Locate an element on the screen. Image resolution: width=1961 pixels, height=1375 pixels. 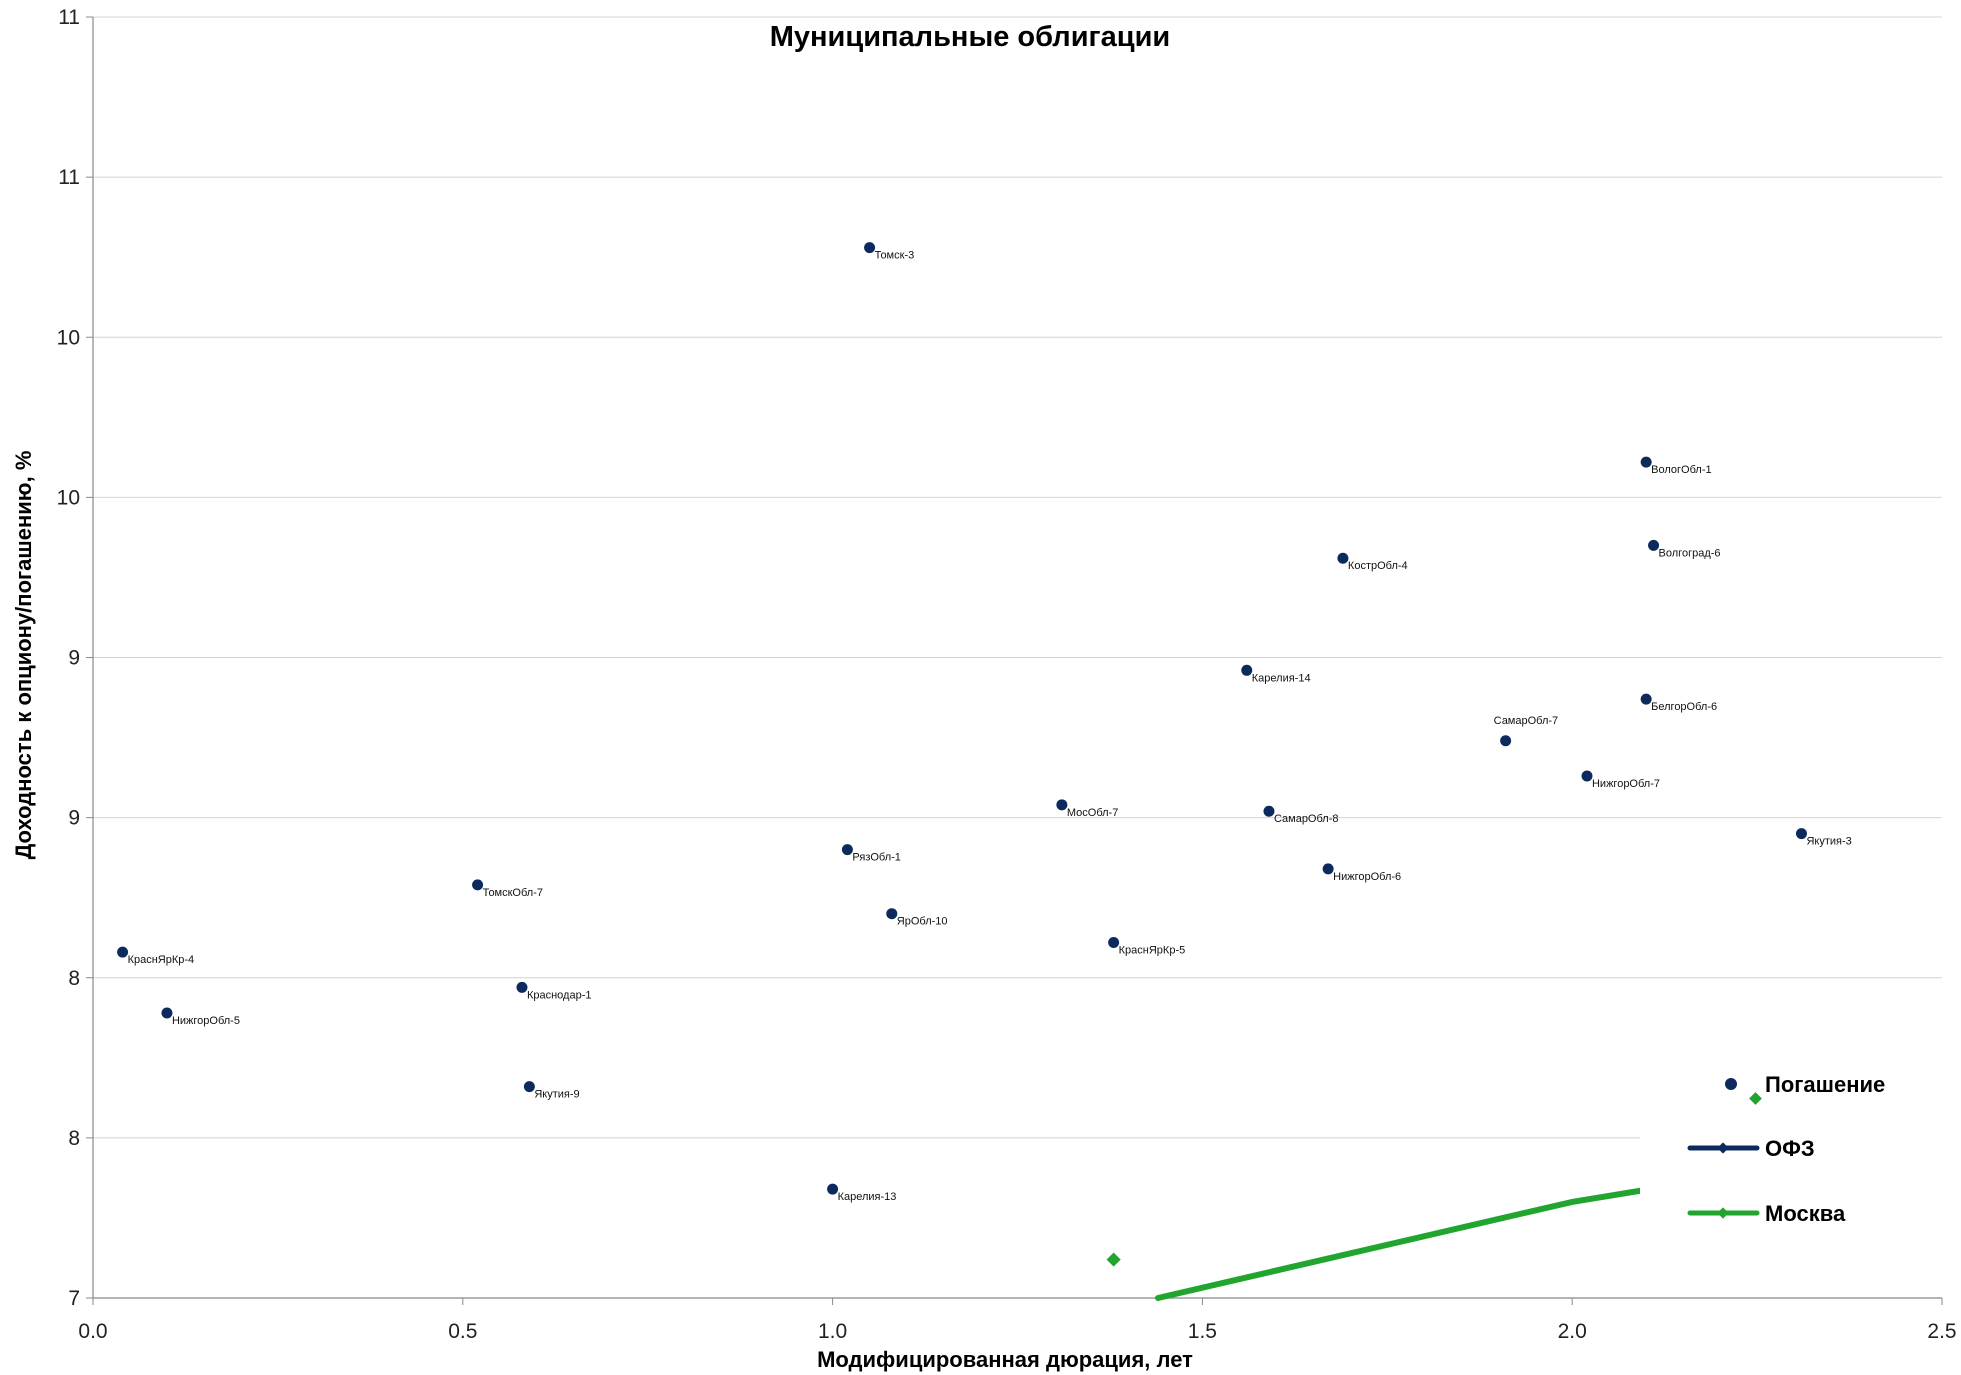
legend: Погашение ОФЗ Москва is located at coordinates (1792, 1147).